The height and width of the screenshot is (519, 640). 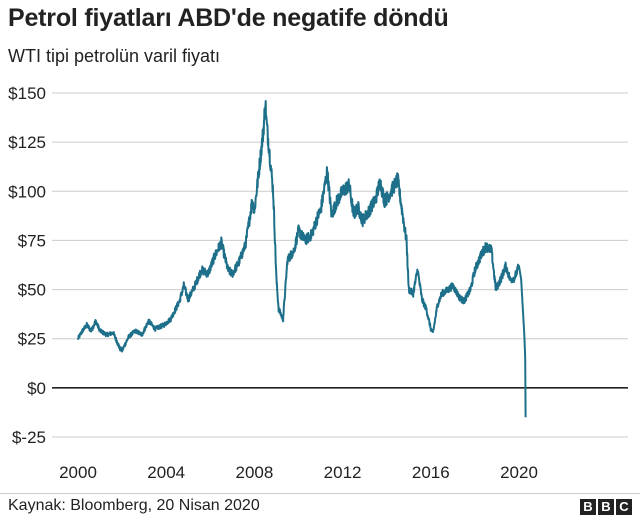 What do you see at coordinates (431, 472) in the screenshot?
I see `x-tick-label: 2016` at bounding box center [431, 472].